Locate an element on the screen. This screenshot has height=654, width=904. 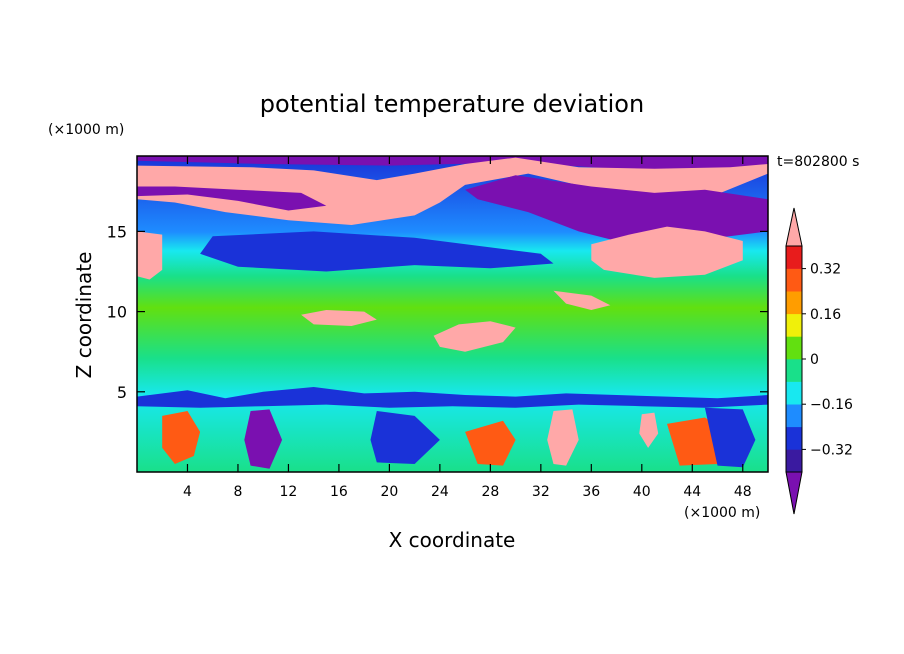
colorbar-top-triangle is located at coordinates (794, 227).